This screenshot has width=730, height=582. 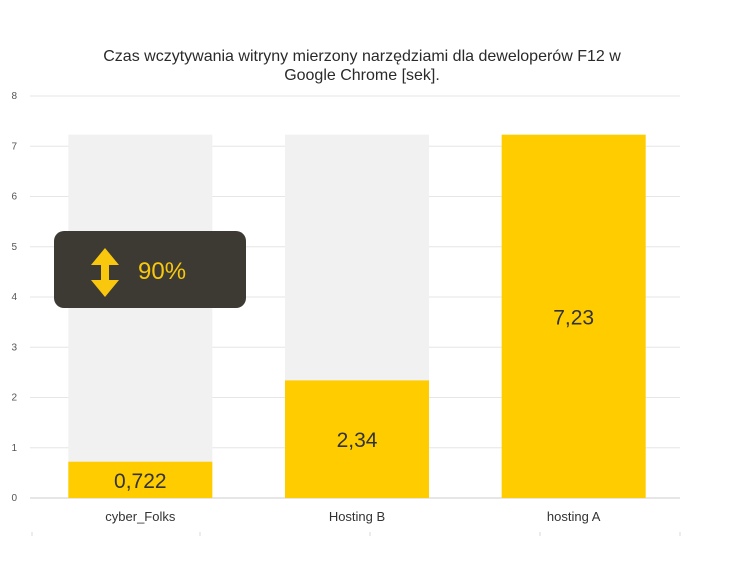 I want to click on y-tick-label: 1, so click(x=14, y=448).